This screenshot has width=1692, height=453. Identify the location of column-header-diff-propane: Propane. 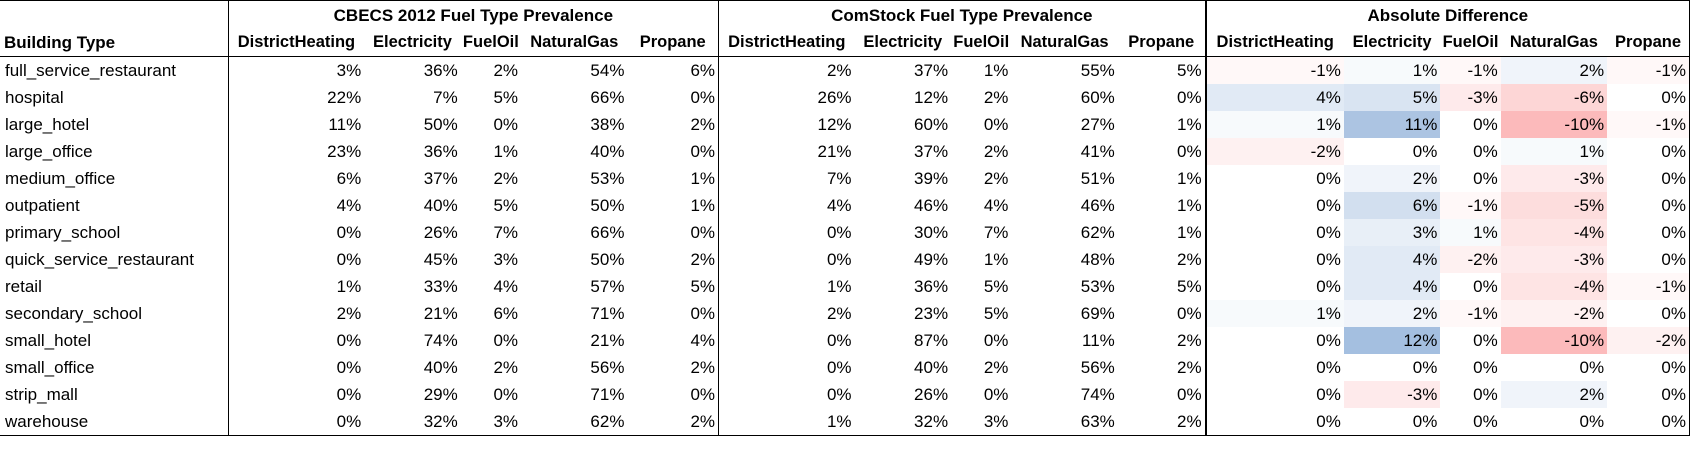
(1649, 43).